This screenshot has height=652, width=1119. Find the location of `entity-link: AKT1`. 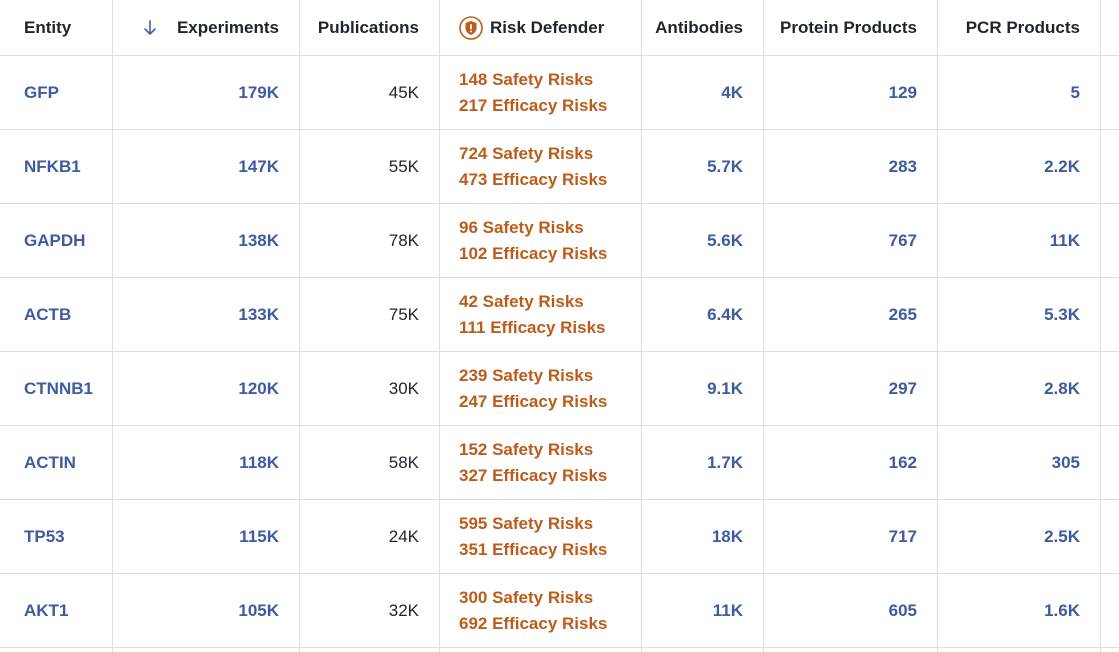

entity-link: AKT1 is located at coordinates (46, 610).